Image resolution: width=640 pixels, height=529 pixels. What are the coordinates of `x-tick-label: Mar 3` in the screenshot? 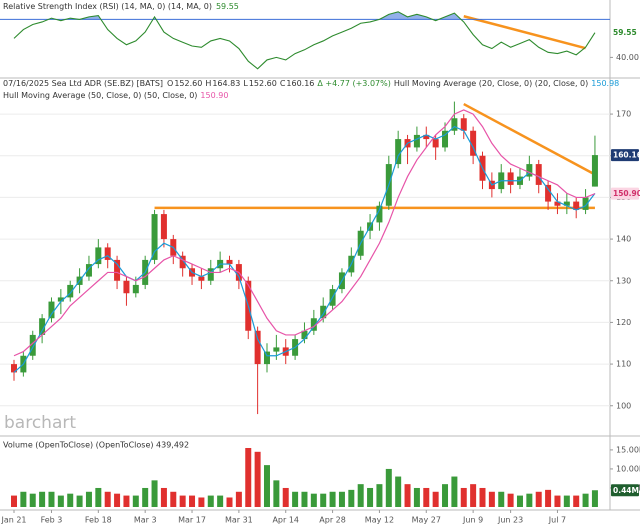 It's located at (145, 520).